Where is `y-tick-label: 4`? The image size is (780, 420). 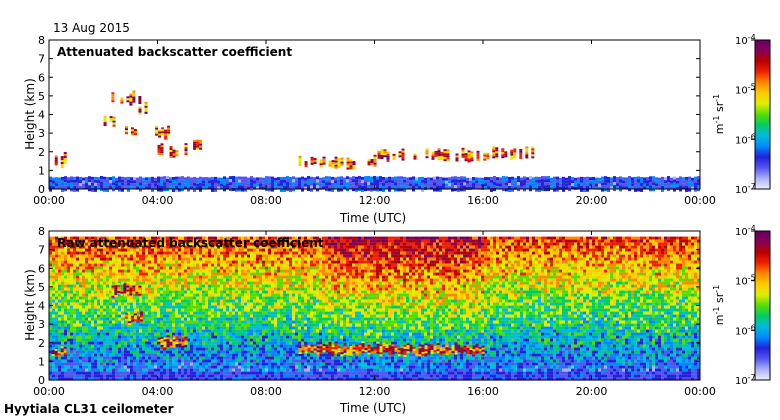
y-tick-label: 4 is located at coordinates (41, 115).